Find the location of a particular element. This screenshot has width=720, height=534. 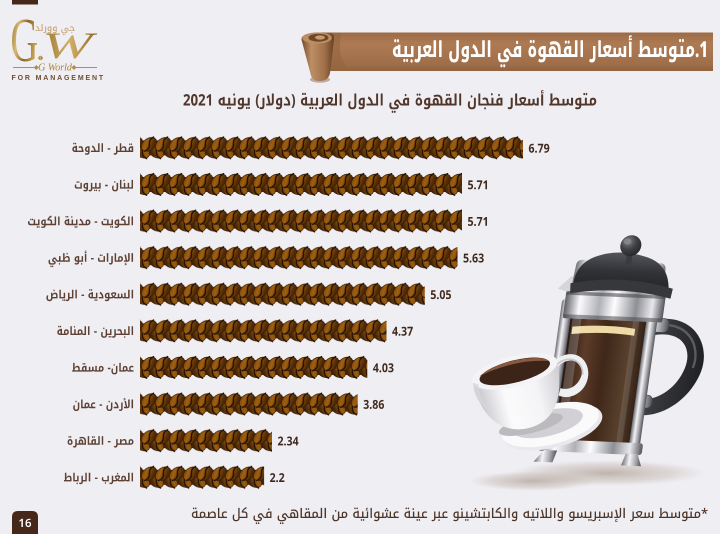

svg-text: G is located at coordinates (25, 41).